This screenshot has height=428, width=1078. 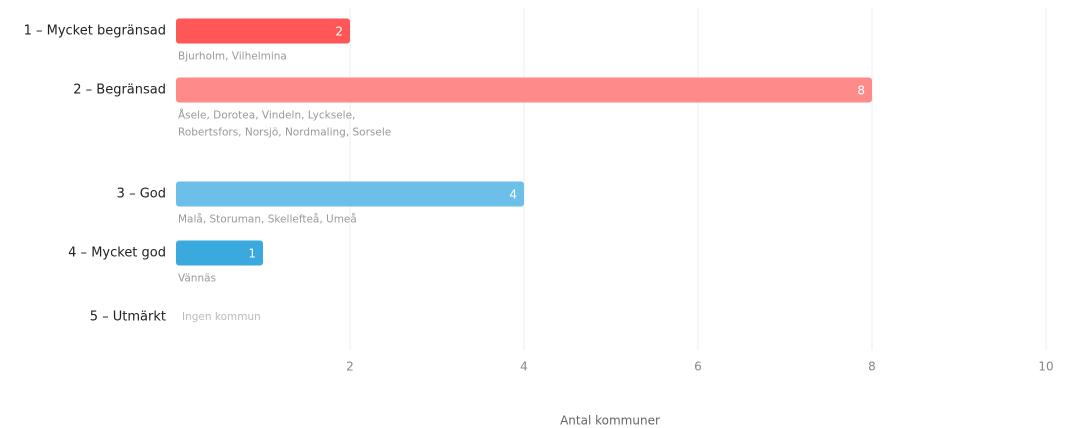 What do you see at coordinates (128, 317) in the screenshot?
I see `y-tick-label: 5 – Utmärkt` at bounding box center [128, 317].